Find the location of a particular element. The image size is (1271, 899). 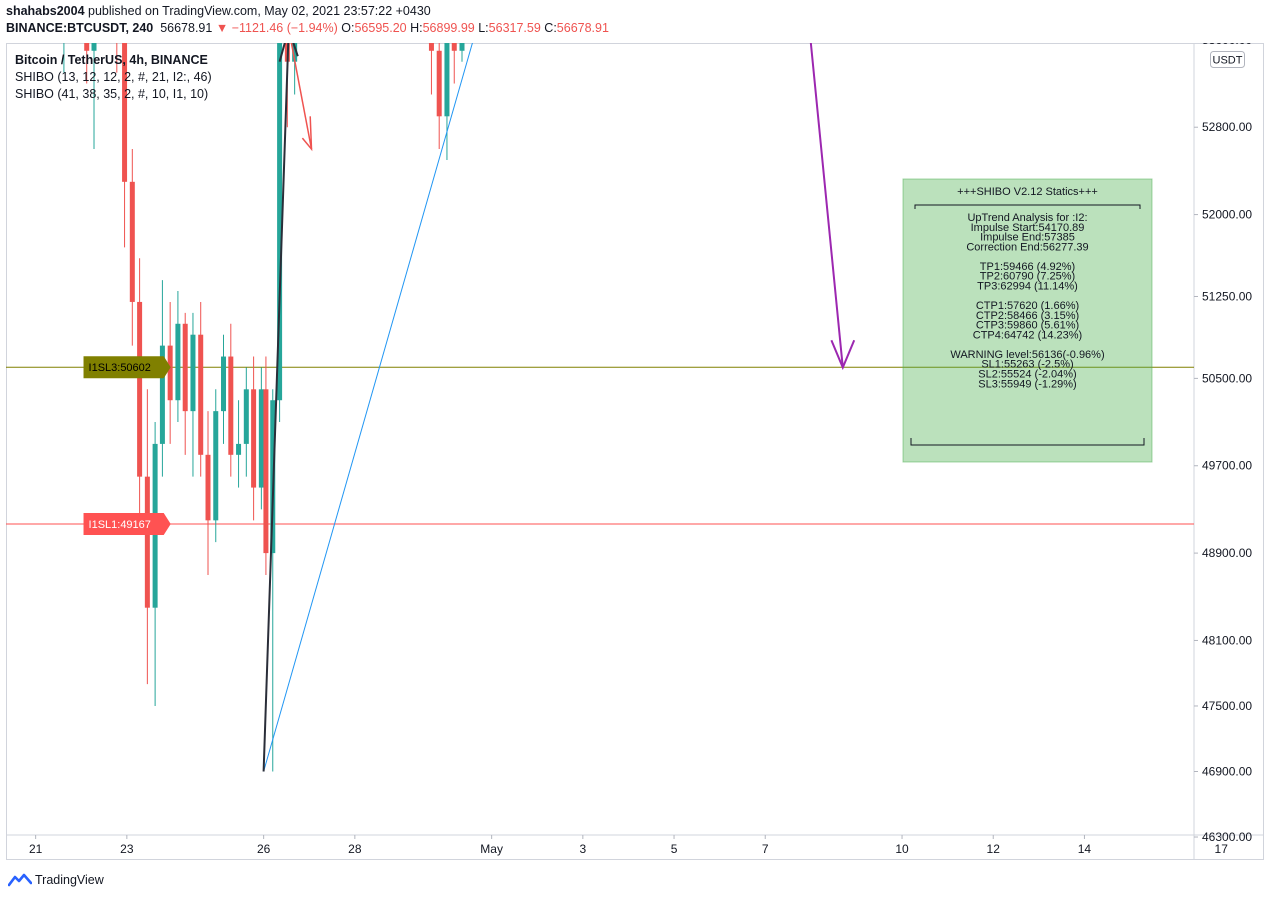

currency-badge is located at coordinates (1227, 59).